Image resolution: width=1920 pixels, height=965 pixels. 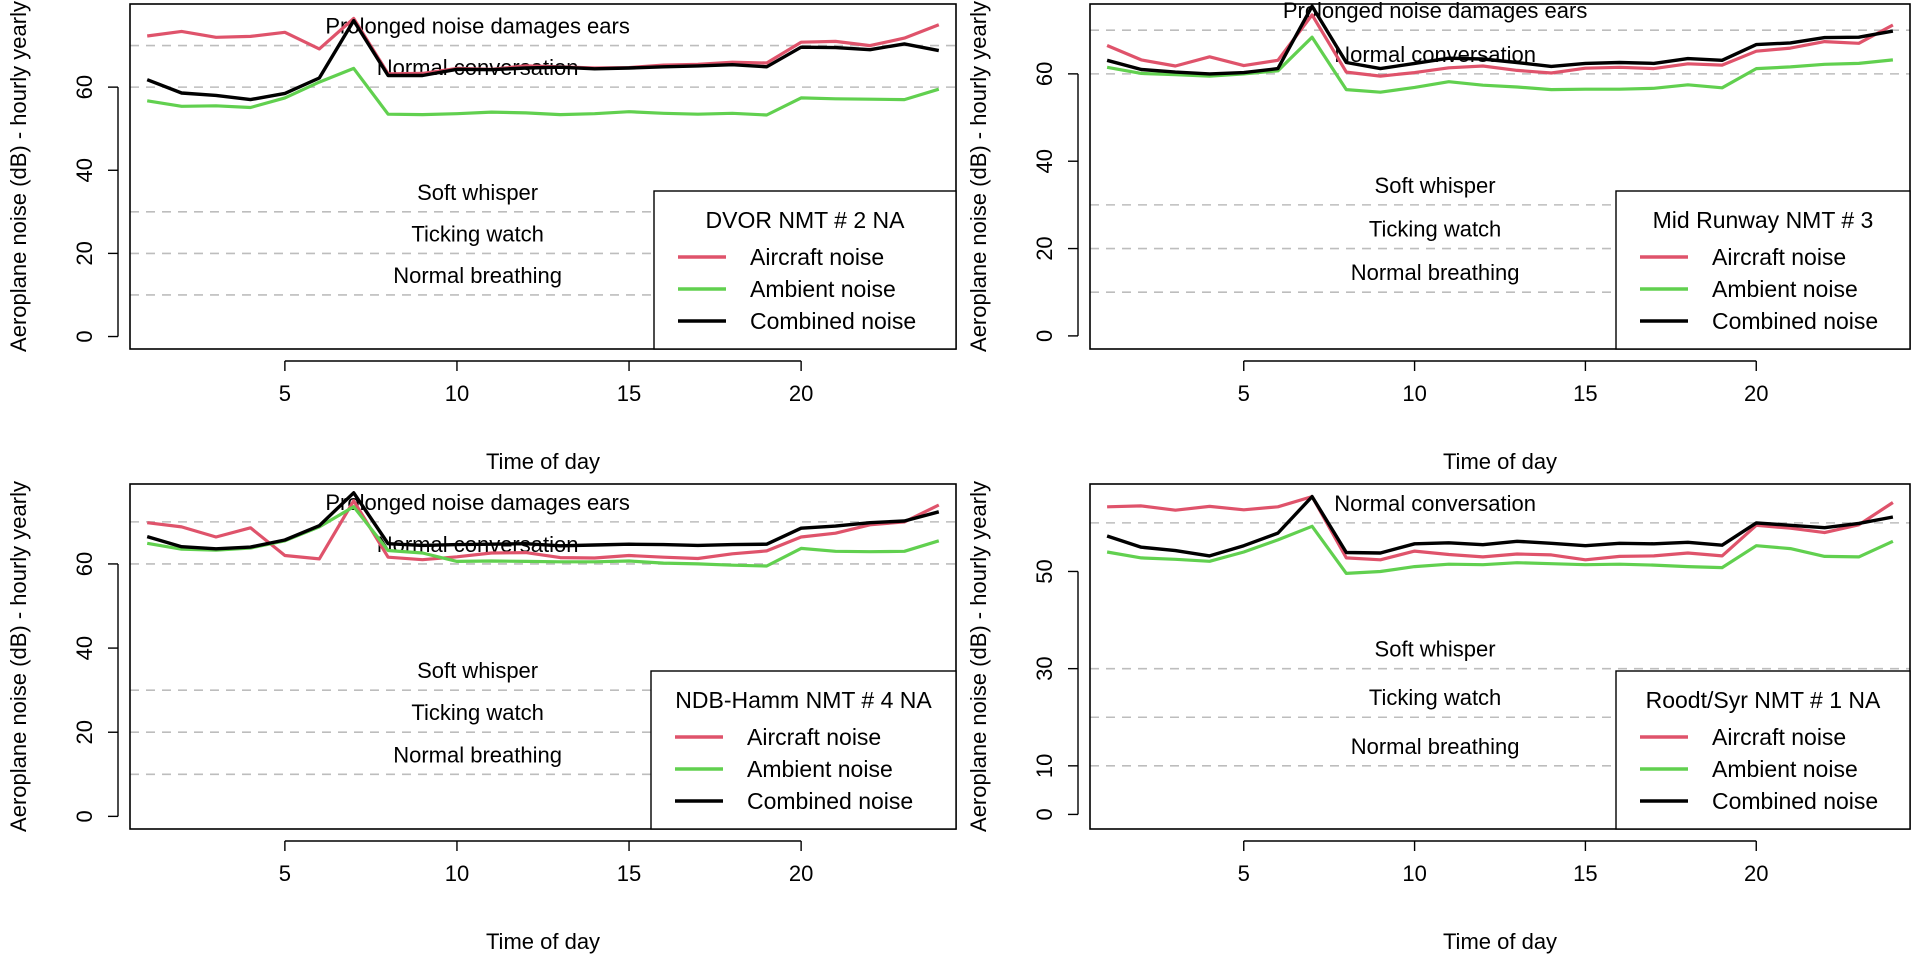 What do you see at coordinates (1055, 690) in the screenshot?
I see `y-axis: 0 10 30 50` at bounding box center [1055, 690].